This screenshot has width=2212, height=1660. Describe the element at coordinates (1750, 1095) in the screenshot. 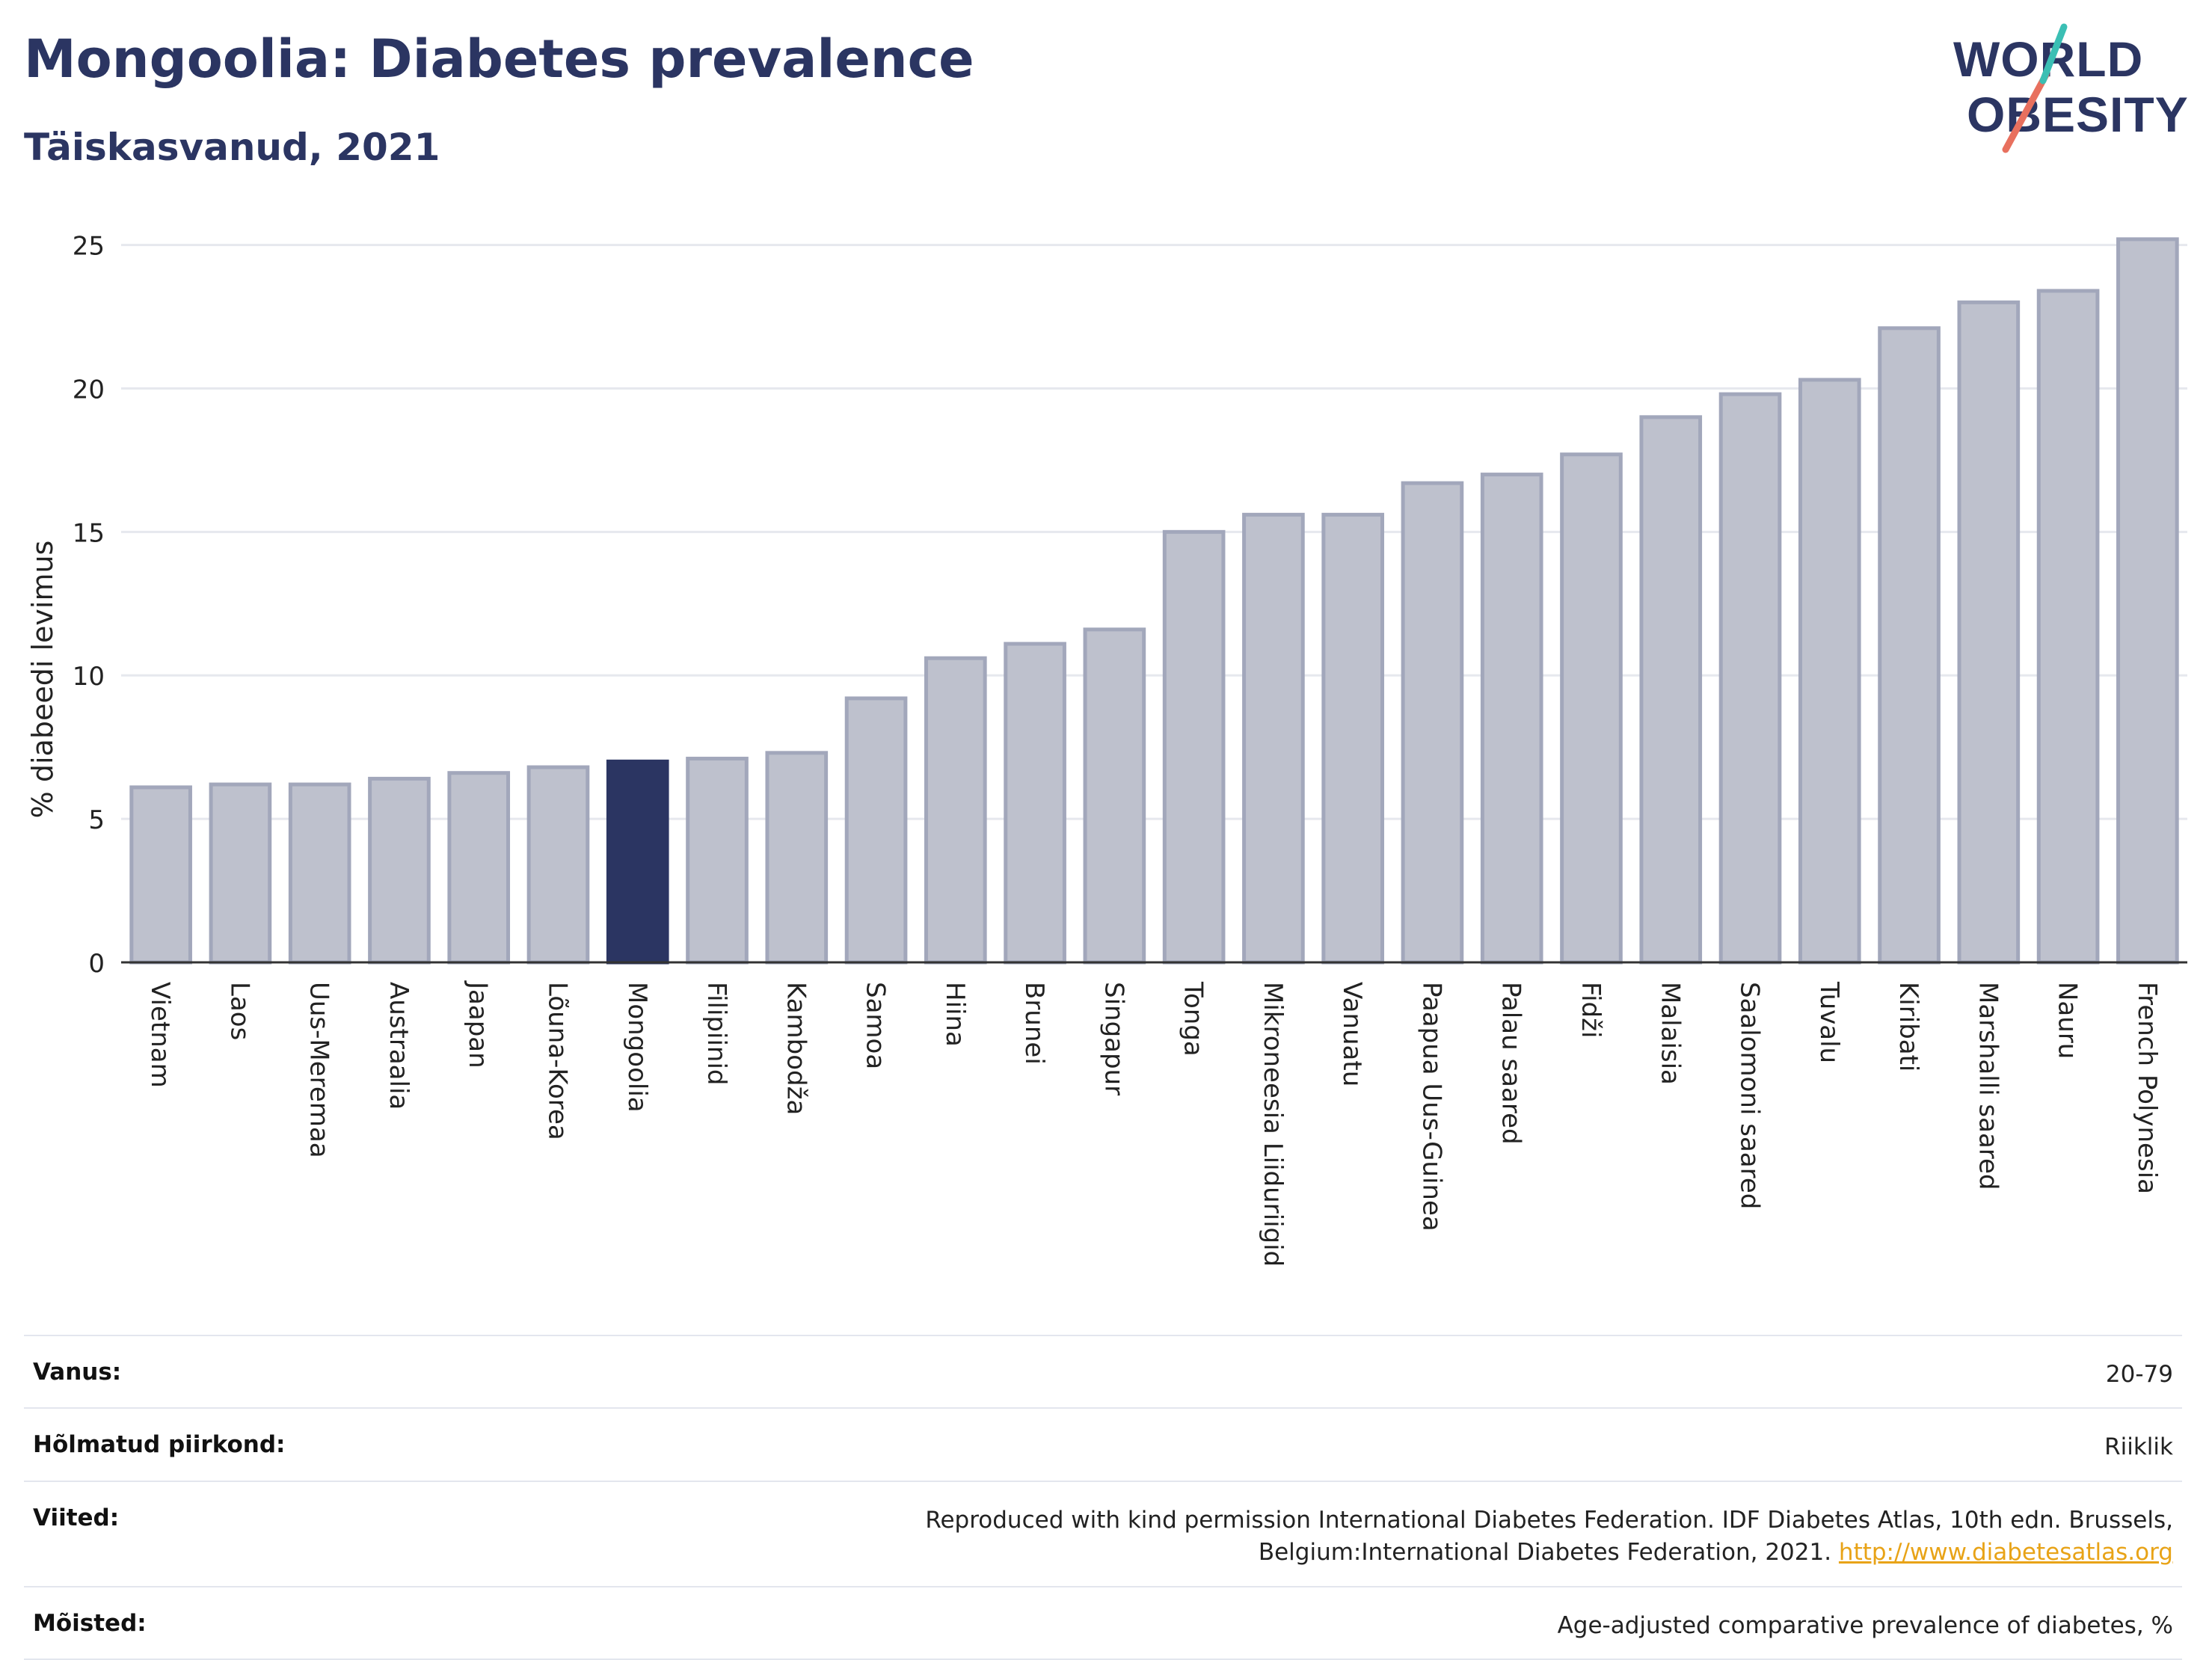

I see `x-tick-label: Saalomoni saared` at that location.